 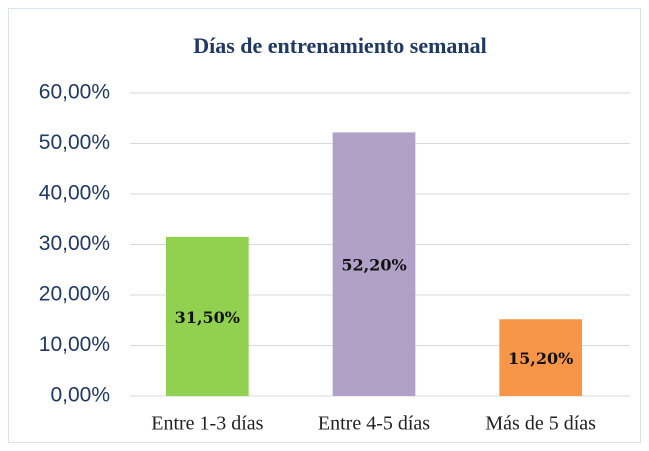 What do you see at coordinates (74, 92) in the screenshot?
I see `y-tick-label: 60,00%` at bounding box center [74, 92].